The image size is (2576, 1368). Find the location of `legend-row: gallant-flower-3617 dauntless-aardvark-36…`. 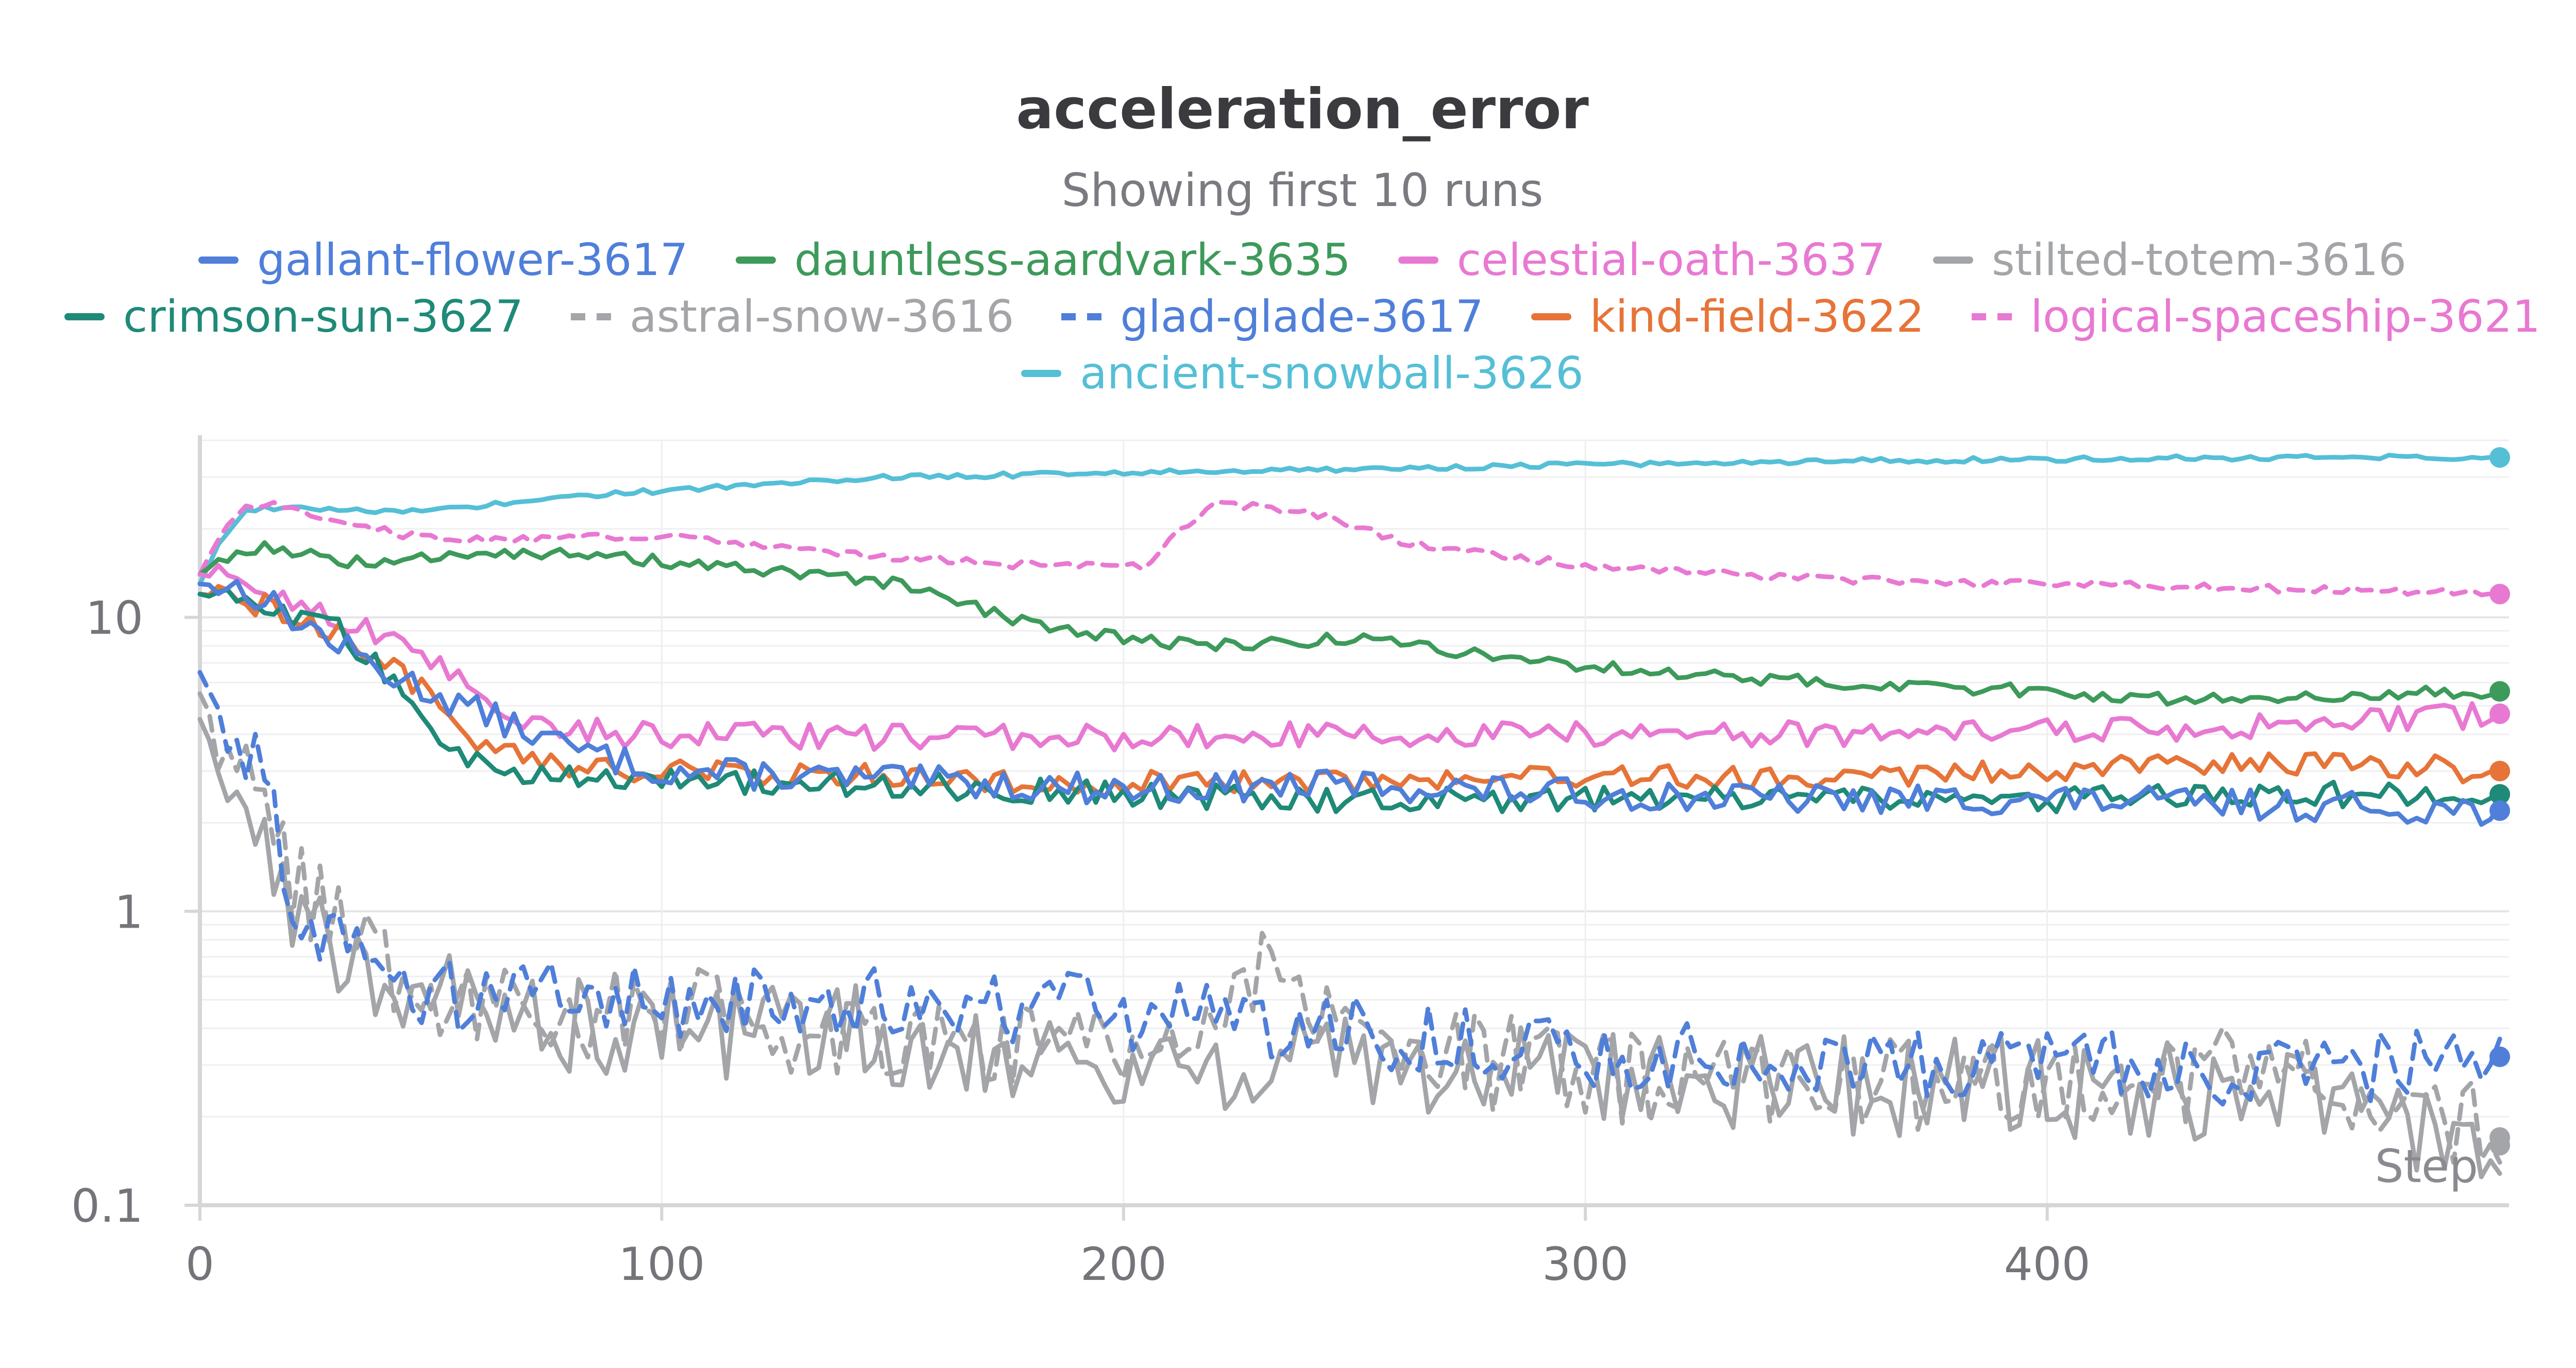

legend-row: gallant-flower-3617 dauntless-aardvark-36… is located at coordinates (1288, 260).